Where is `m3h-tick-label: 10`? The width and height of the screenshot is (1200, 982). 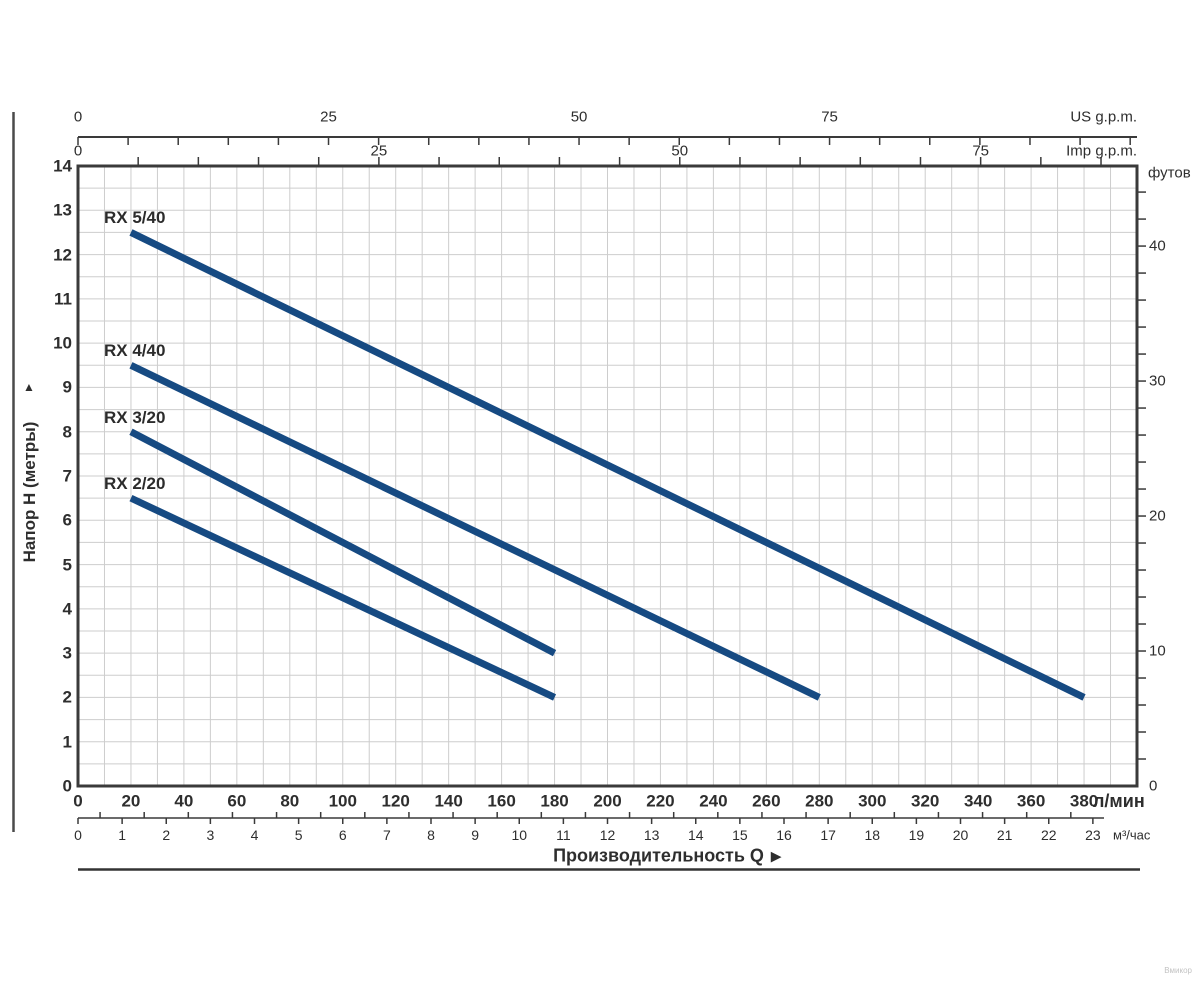
m3h-tick-label: 10 is located at coordinates (519, 835).